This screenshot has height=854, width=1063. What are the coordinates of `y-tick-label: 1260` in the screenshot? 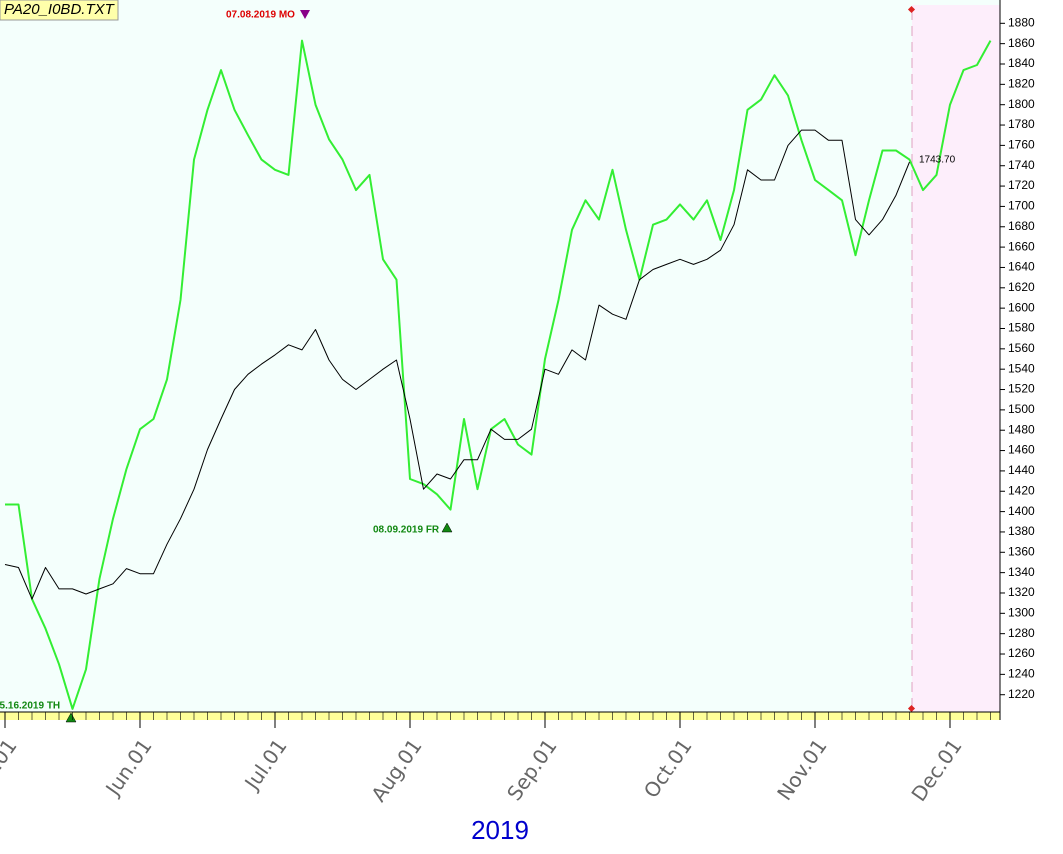 It's located at (1021, 653).